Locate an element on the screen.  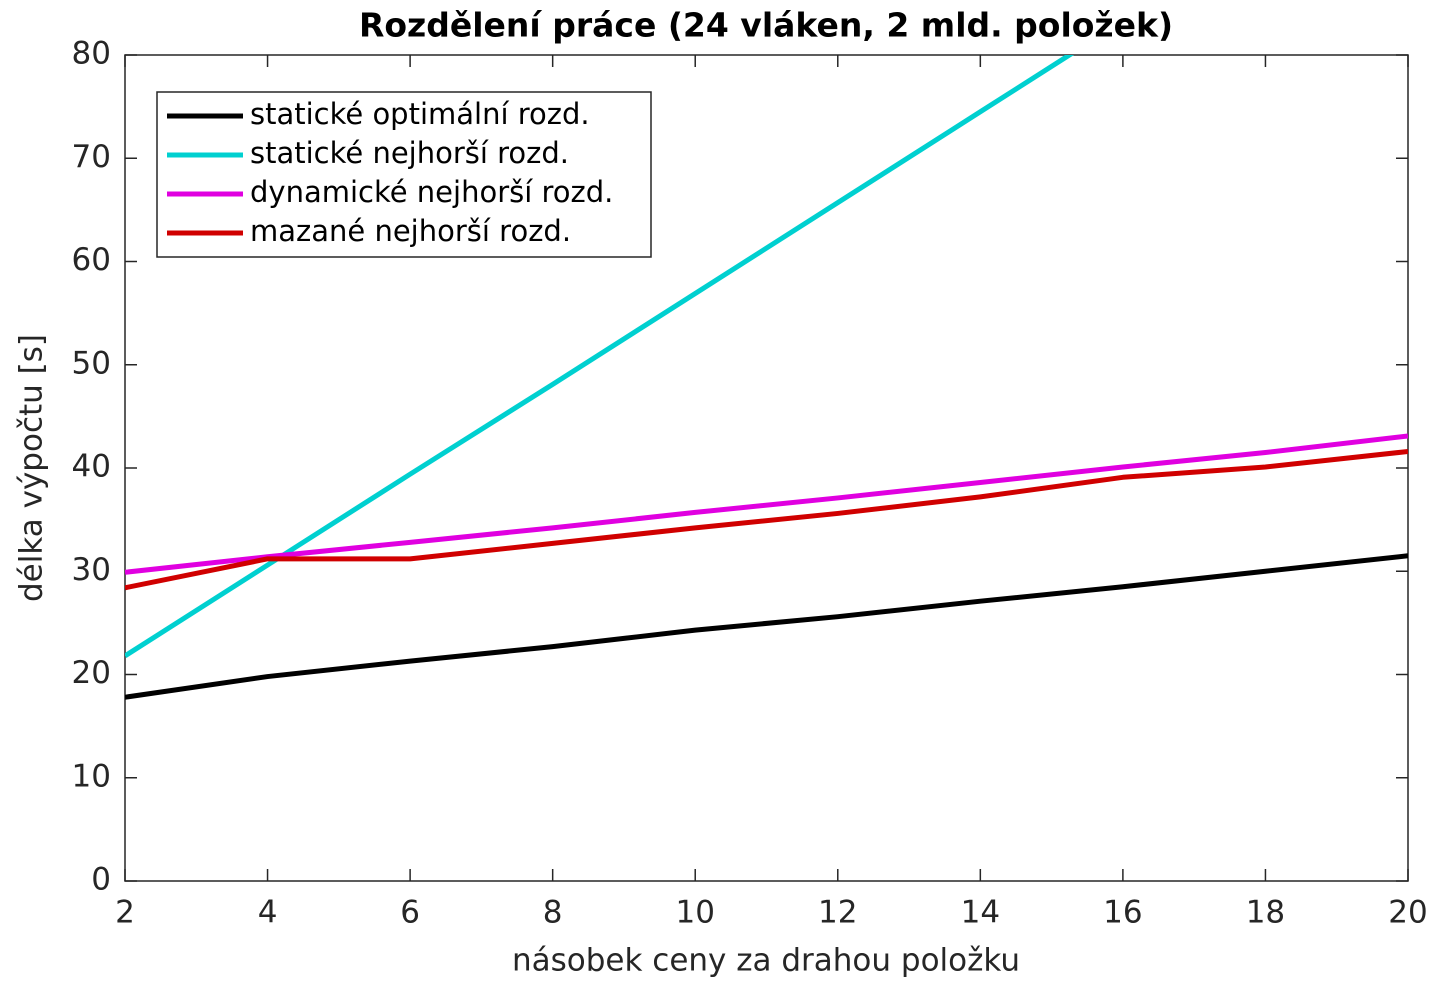
legend-label: statické optimální rozd. is located at coordinates (420, 114).